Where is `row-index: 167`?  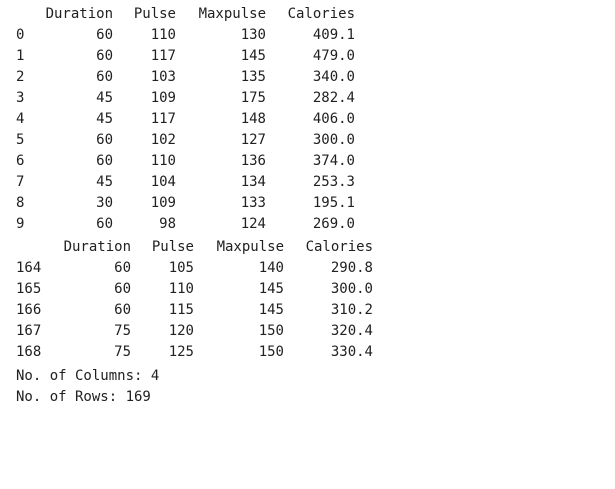 row-index: 167 is located at coordinates (29, 331).